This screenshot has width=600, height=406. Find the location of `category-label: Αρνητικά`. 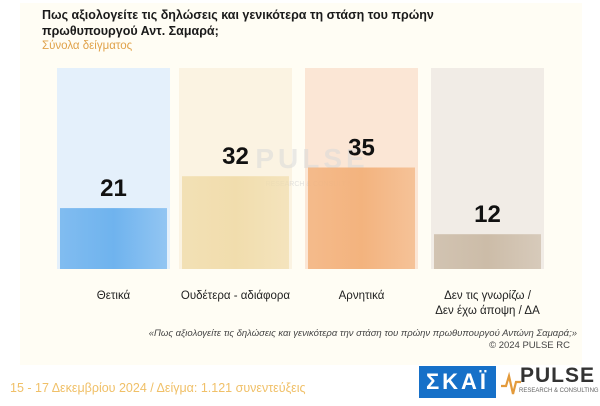

category-label: Αρνητικά is located at coordinates (362, 296).